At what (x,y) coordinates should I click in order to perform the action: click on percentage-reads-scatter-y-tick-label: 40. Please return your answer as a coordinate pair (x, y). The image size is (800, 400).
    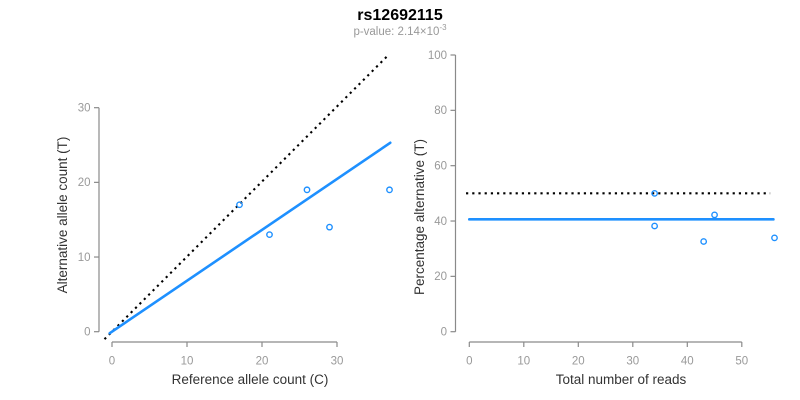
    Looking at the image, I should click on (440, 222).